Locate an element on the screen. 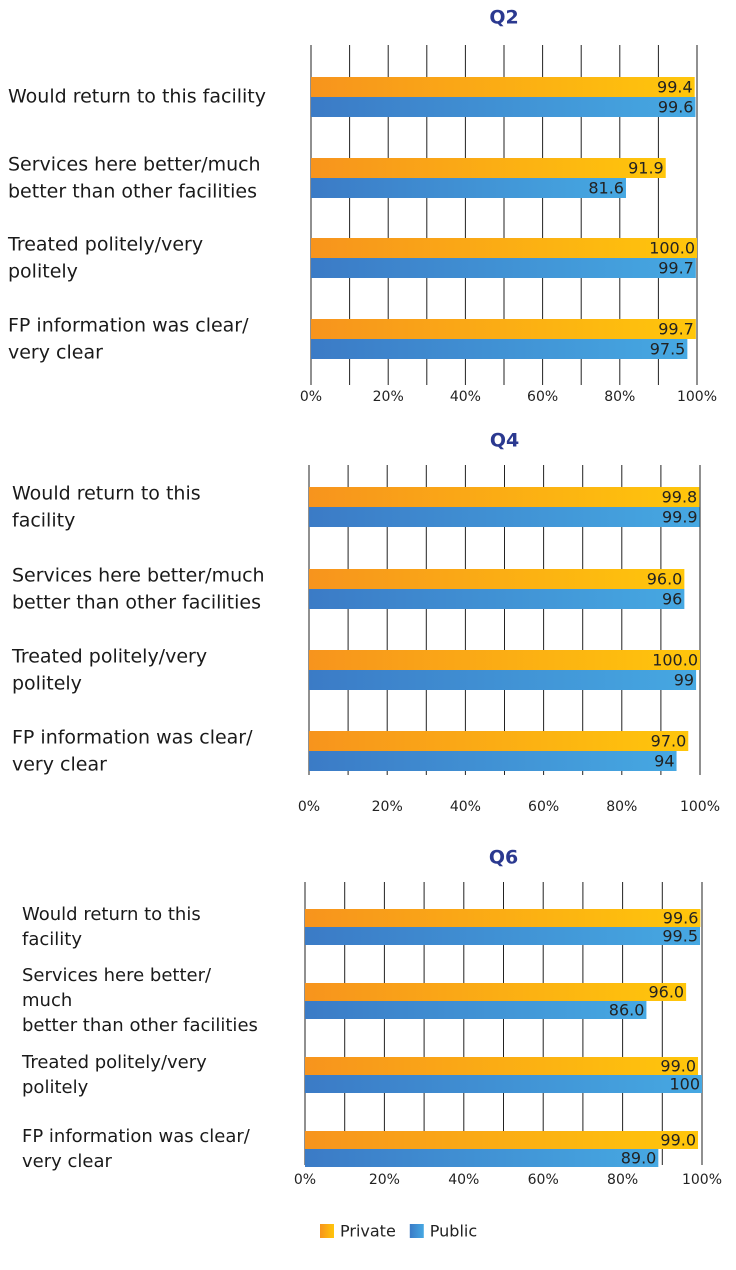 This screenshot has height=1270, width=736. legend-label: Public is located at coordinates (453, 1231).